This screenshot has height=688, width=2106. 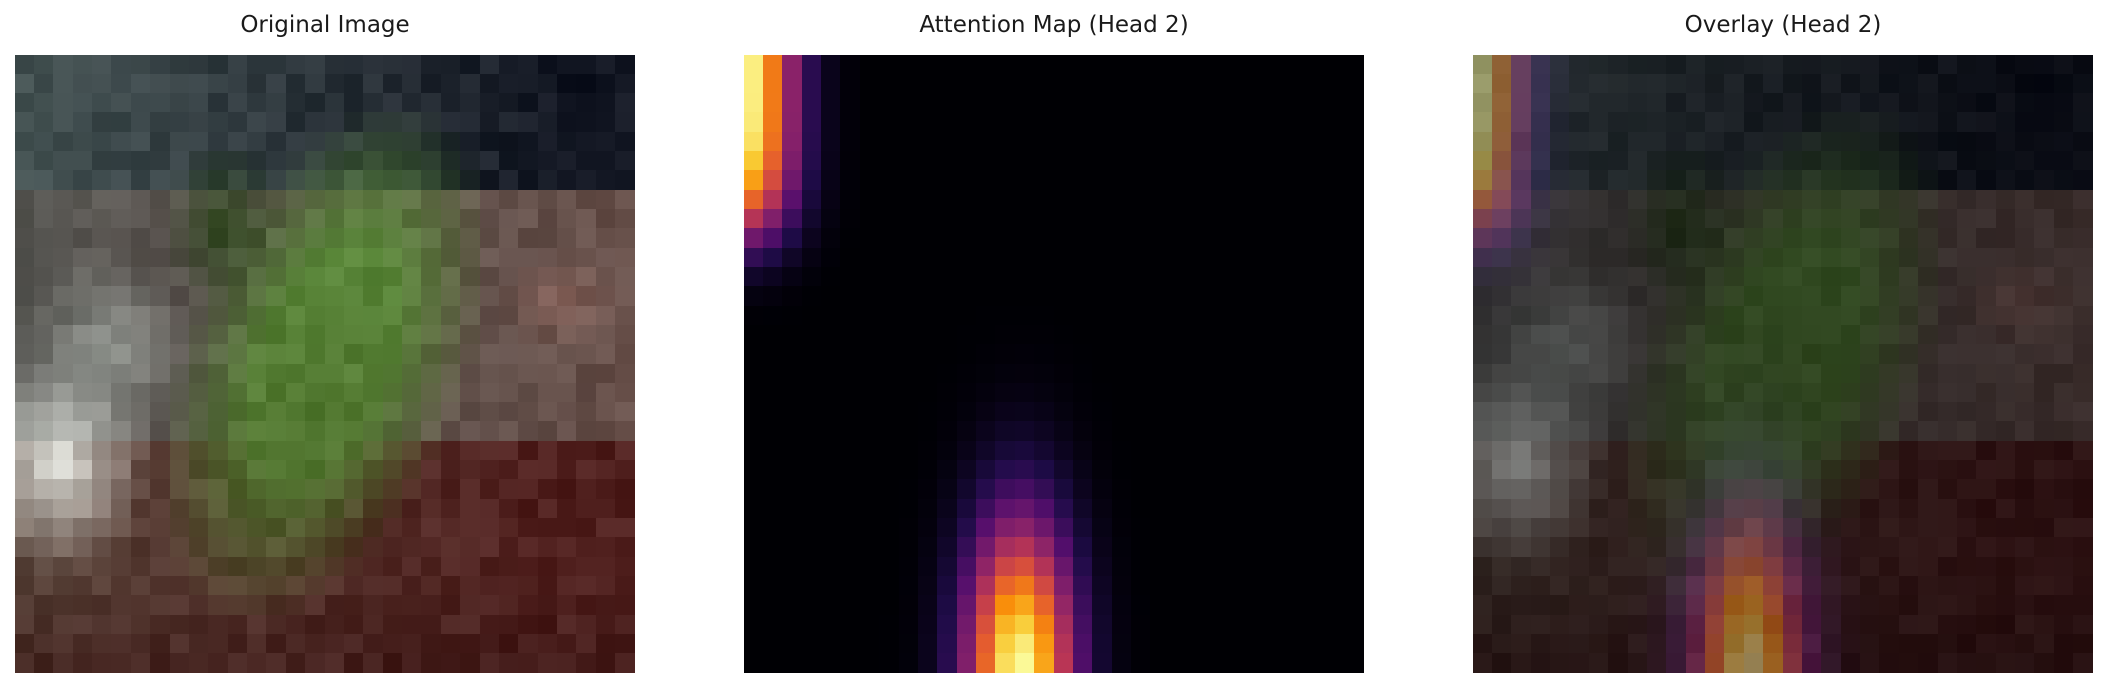 What do you see at coordinates (1783, 25) in the screenshot?
I see `overlay-title: Overlay (Head 2)` at bounding box center [1783, 25].